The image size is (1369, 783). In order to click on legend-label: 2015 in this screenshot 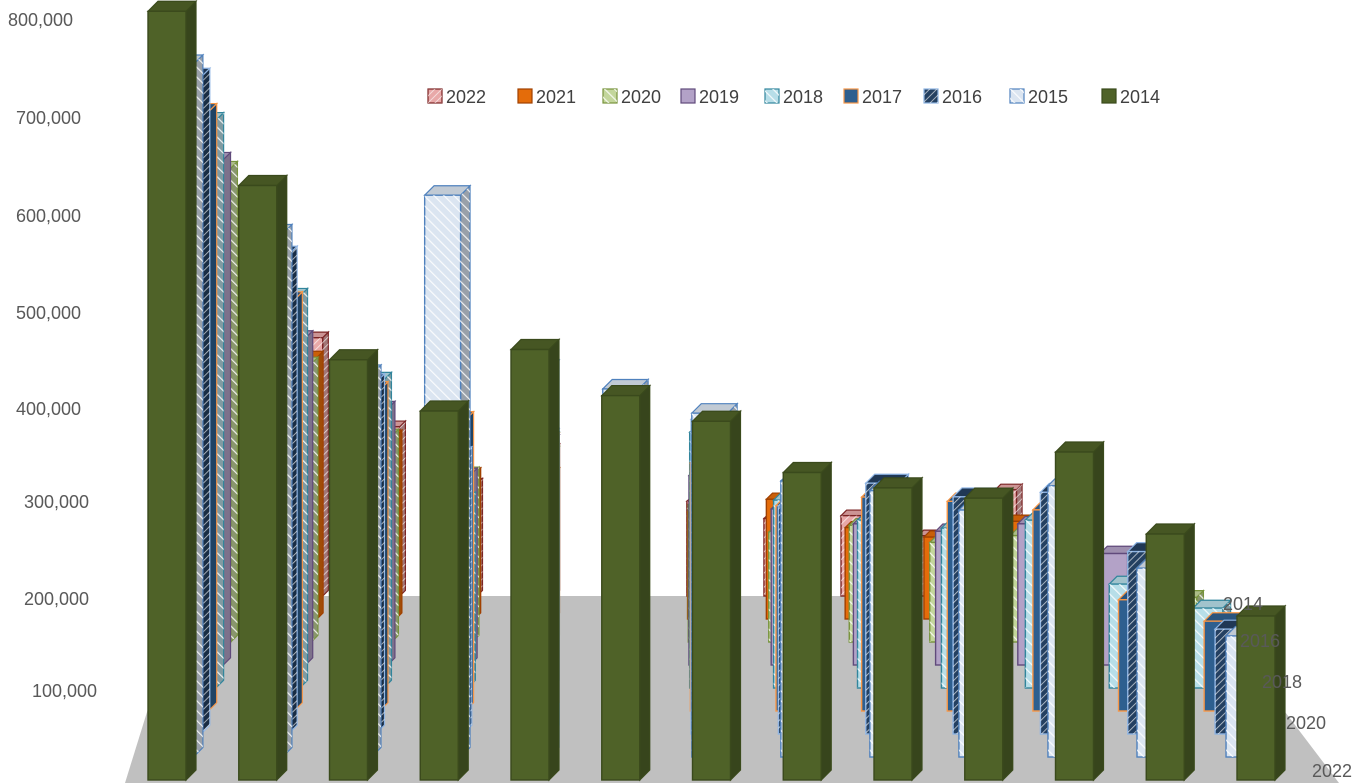, I will do `click(1048, 97)`.